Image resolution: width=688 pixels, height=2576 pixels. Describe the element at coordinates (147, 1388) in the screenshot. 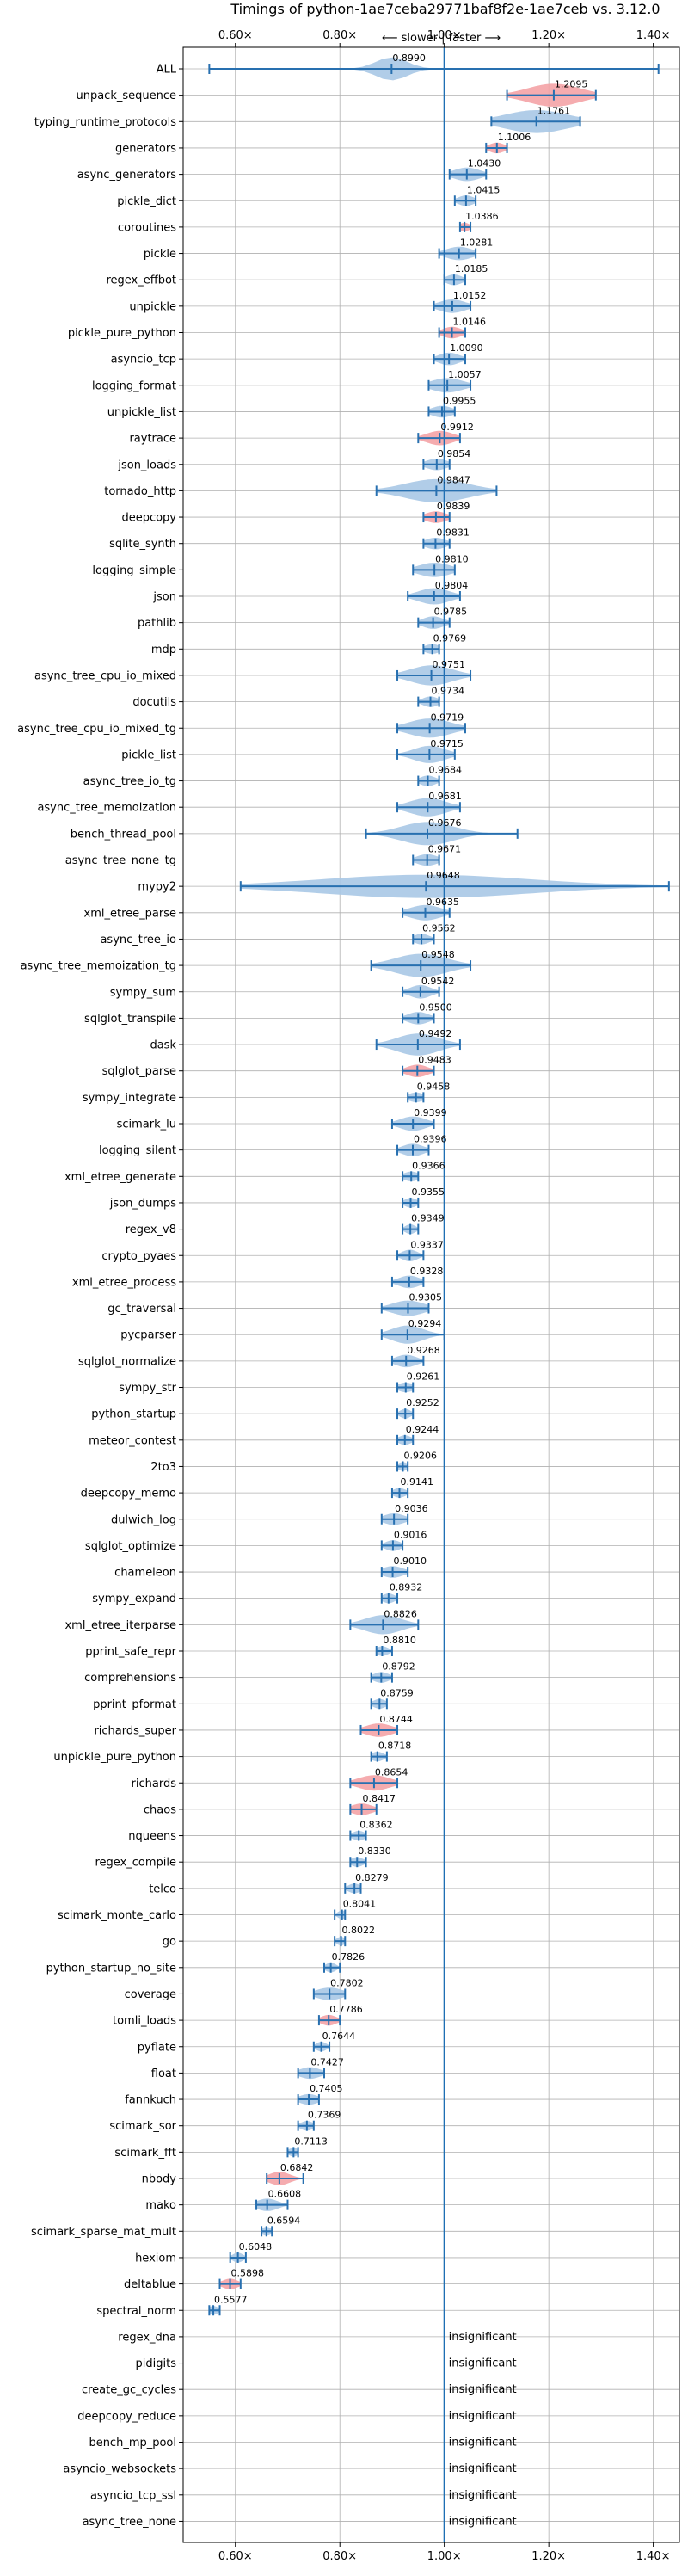

I see `benchmark-label: sympy_str` at that location.